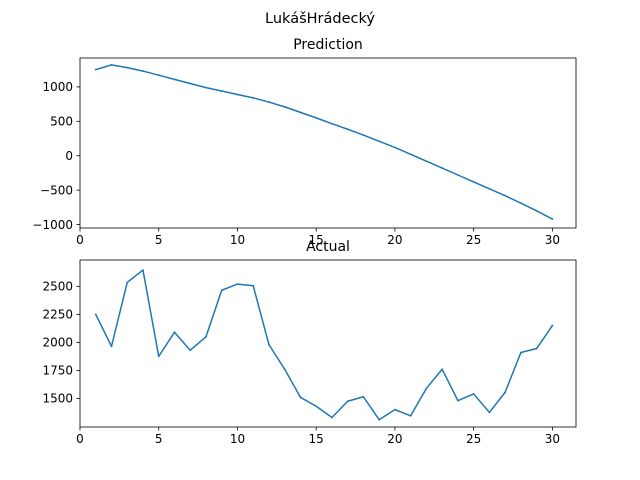 The width and height of the screenshot is (640, 480). I want to click on actual-x-tick-label: 25, so click(473, 439).